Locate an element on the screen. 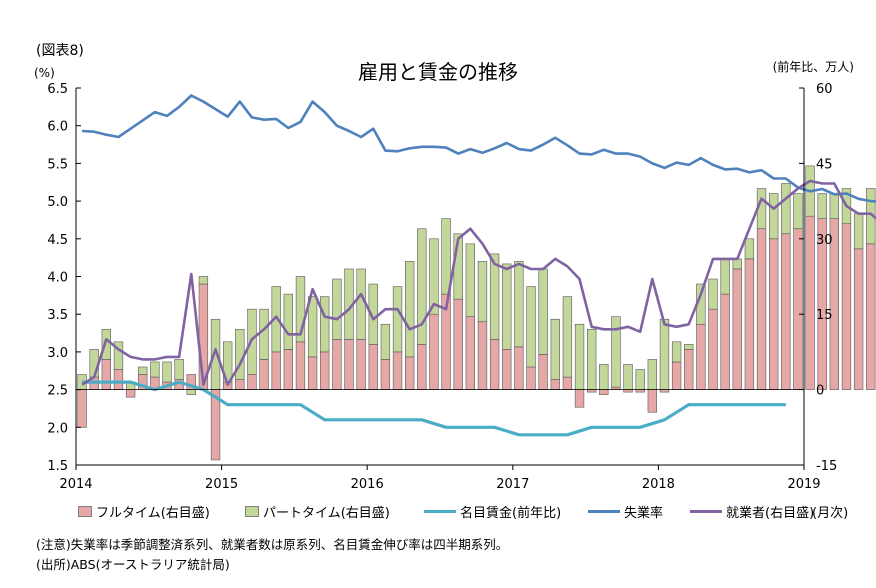  left-tick-label: 3.5 is located at coordinates (57, 315).